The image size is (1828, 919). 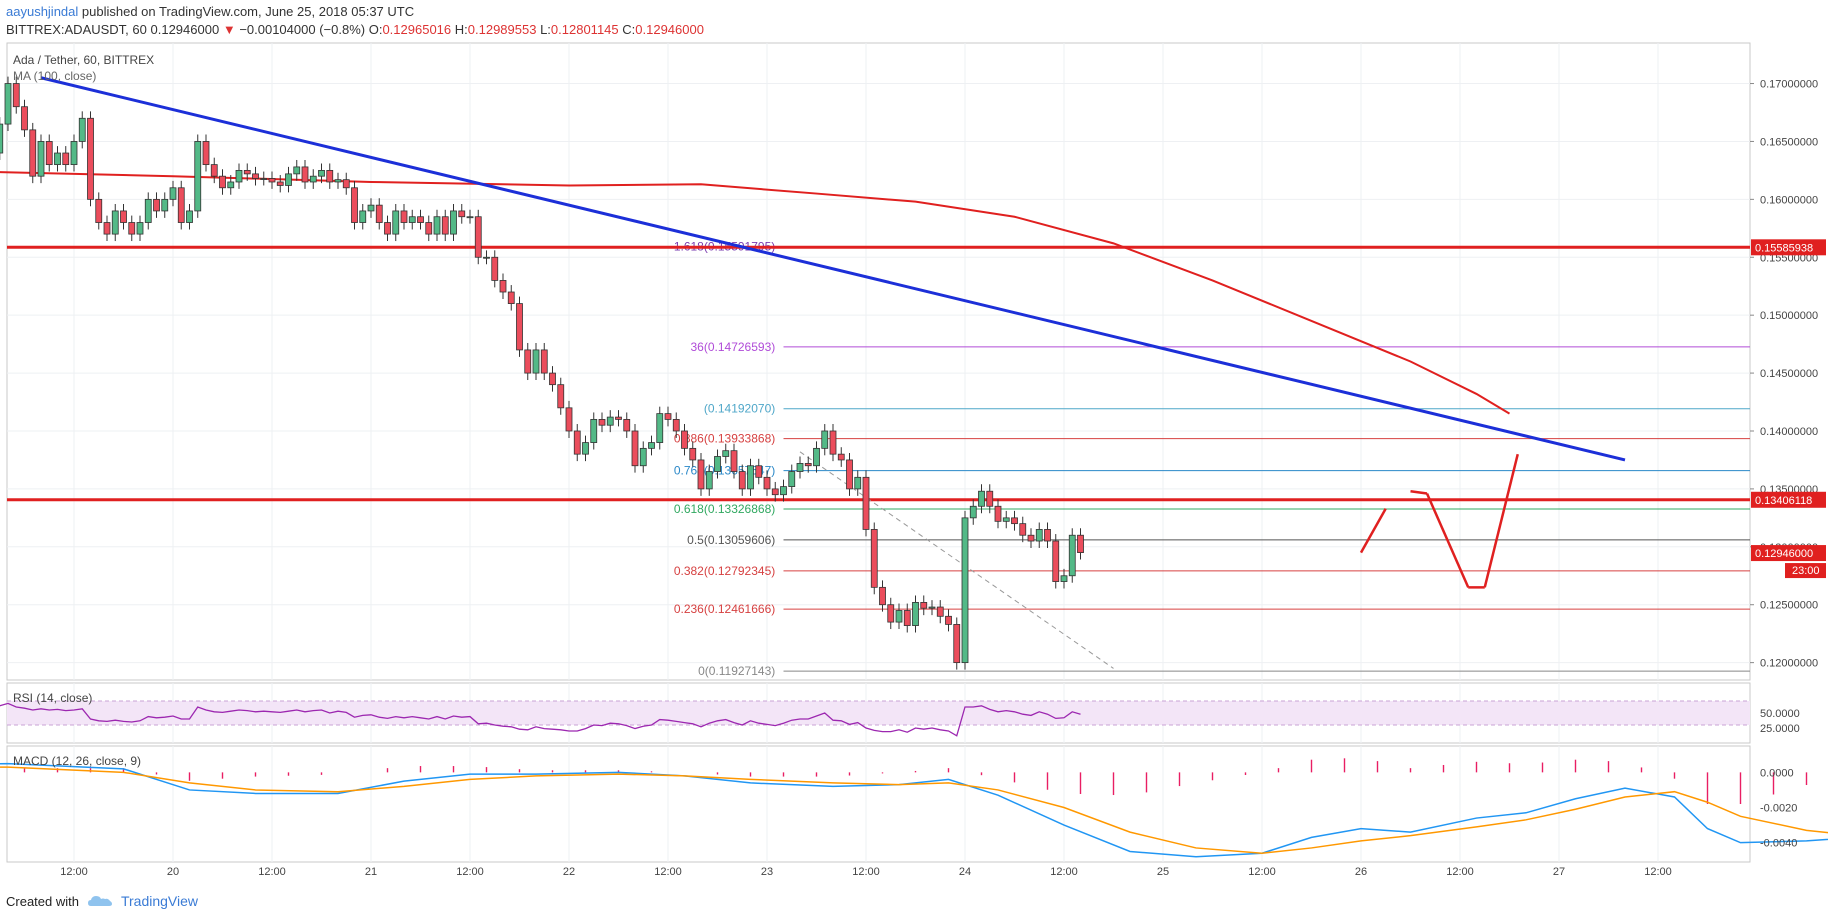 What do you see at coordinates (1784, 554) in the screenshot?
I see `last-price-label: 0.12946000` at bounding box center [1784, 554].